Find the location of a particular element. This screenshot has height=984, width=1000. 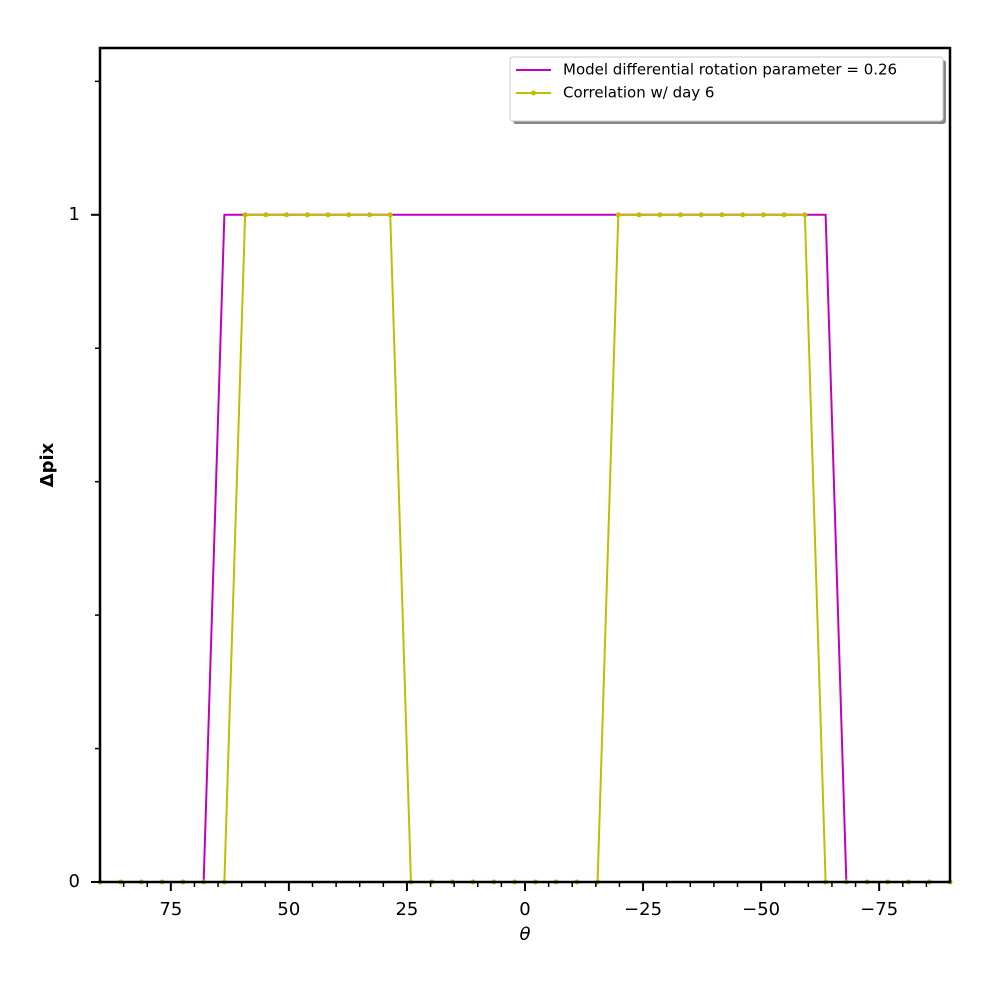

x-tick-label: 25 is located at coordinates (406, 909).